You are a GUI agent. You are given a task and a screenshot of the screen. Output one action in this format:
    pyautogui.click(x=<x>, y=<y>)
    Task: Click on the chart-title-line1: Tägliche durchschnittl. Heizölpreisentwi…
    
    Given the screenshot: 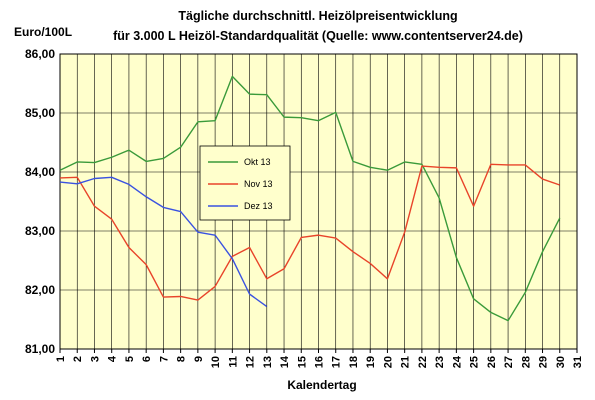 What is the action you would take?
    pyautogui.click(x=317, y=16)
    